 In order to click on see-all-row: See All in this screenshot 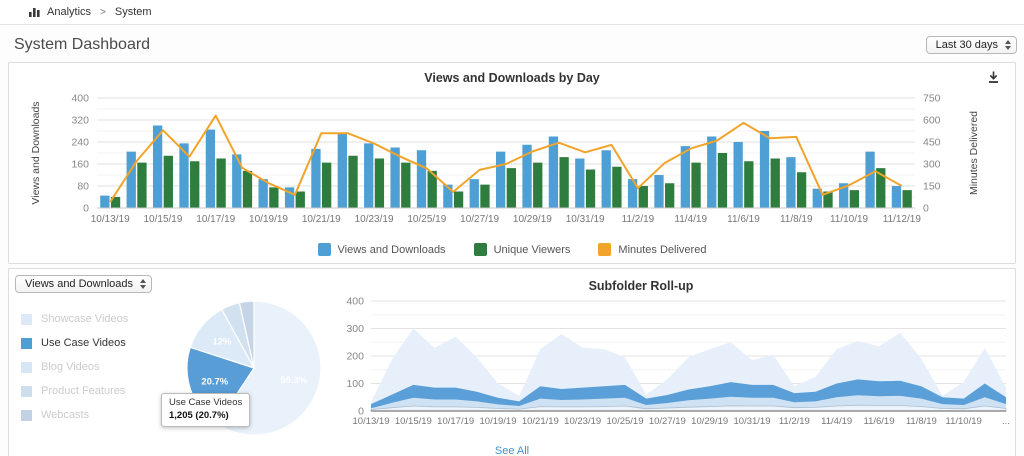, I will do `click(512, 448)`.